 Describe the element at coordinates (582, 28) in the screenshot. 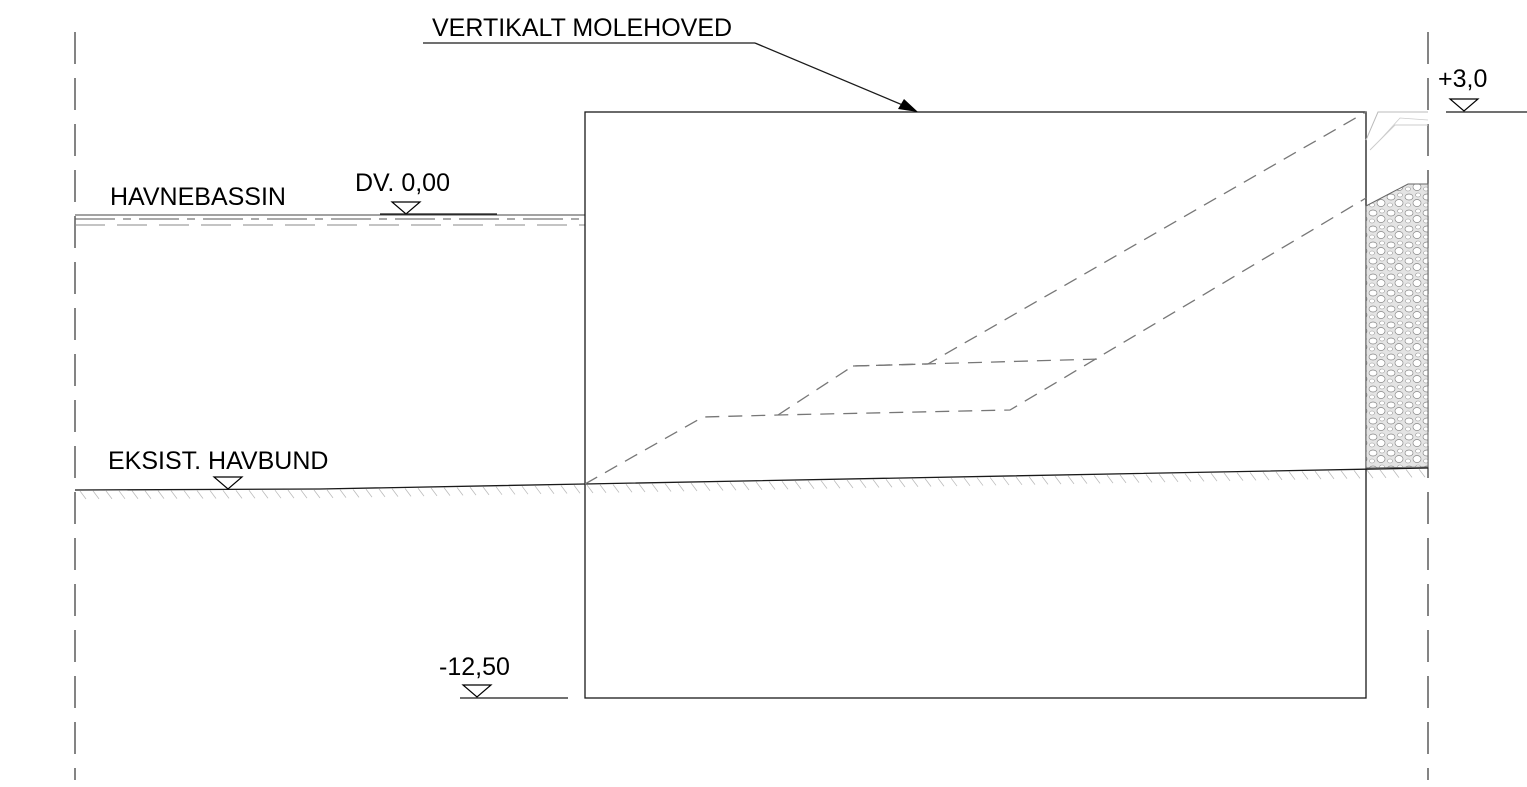

I see `title-label: VERTIKALT MOLEHOVED` at that location.